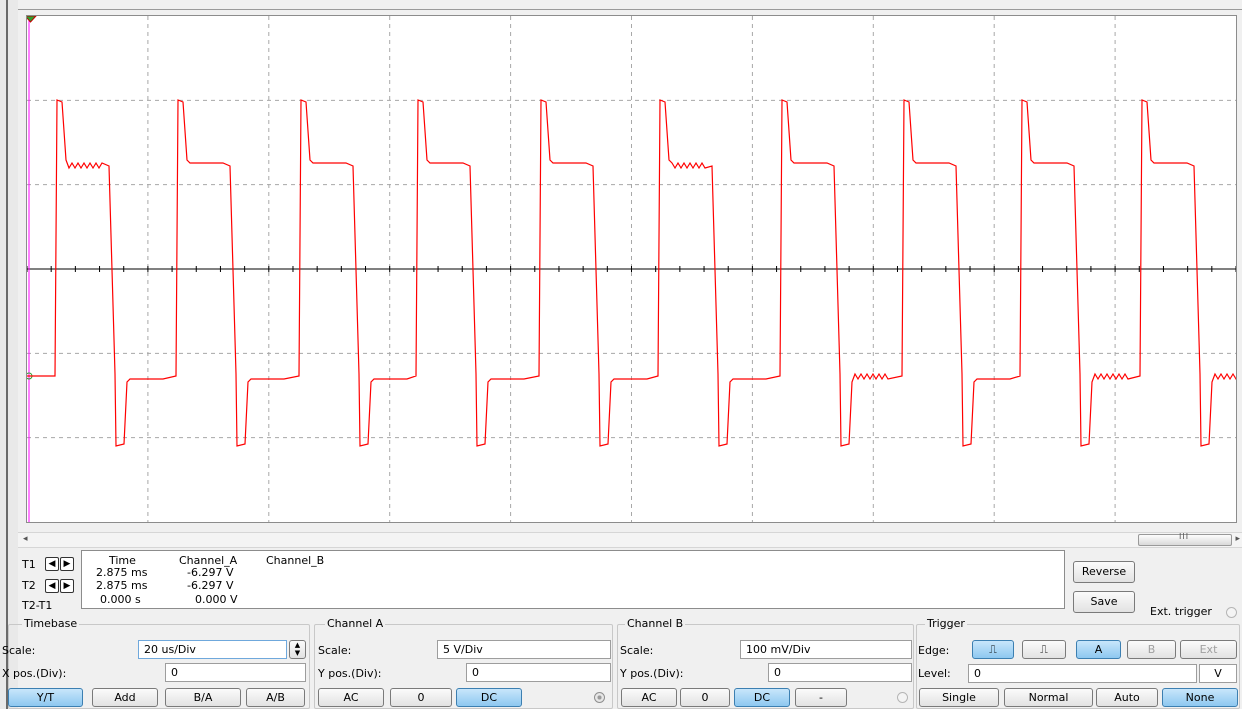 The image size is (1242, 709). Describe the element at coordinates (1104, 602) in the screenshot. I see `save-button: Save` at that location.